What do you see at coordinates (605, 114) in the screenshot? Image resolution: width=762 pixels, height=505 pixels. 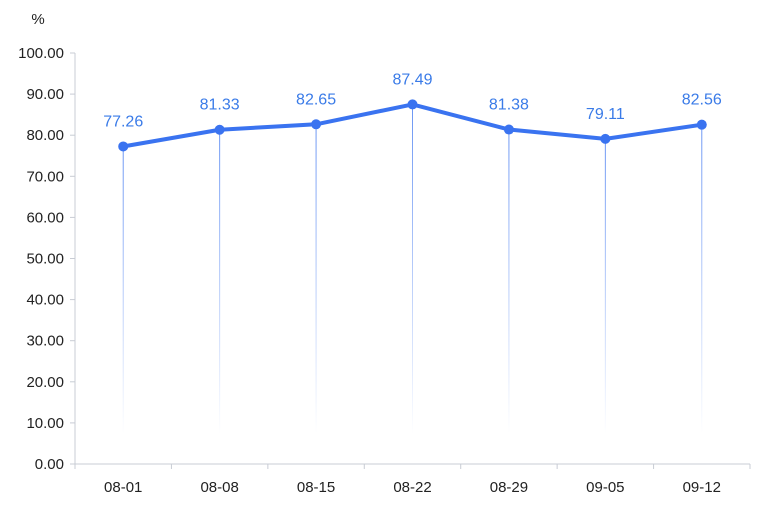 I see `data-label: 79.11` at bounding box center [605, 114].